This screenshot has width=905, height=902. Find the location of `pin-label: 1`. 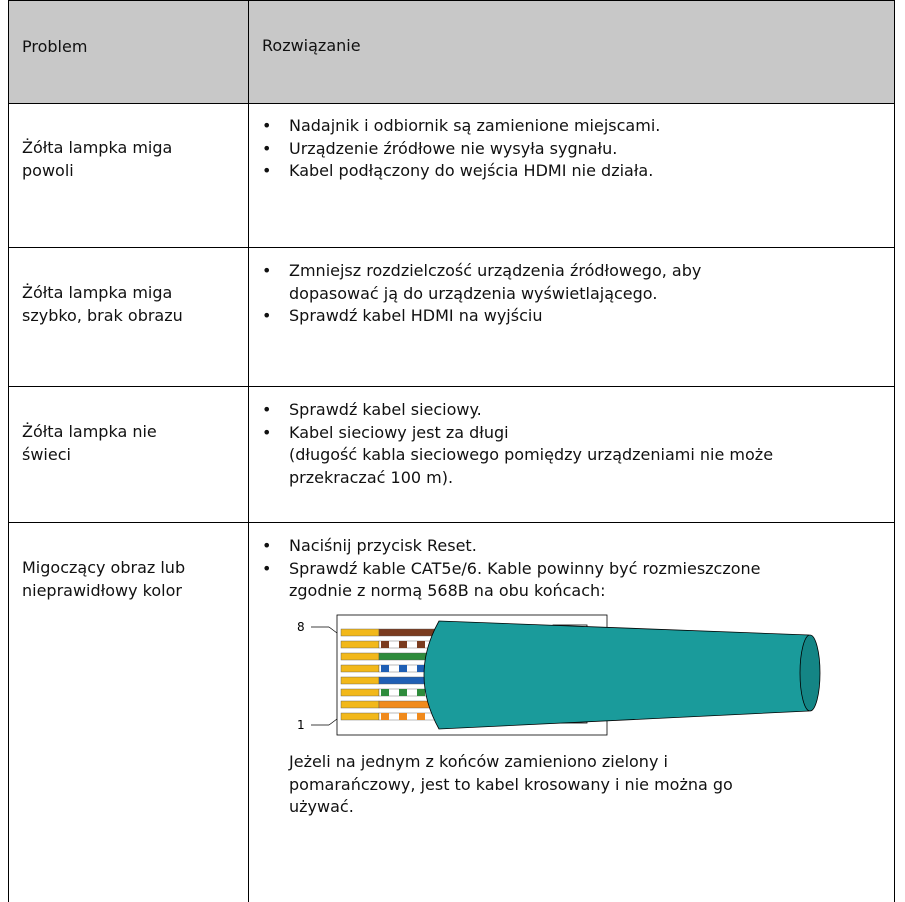

pin-label: 1 is located at coordinates (301, 725).